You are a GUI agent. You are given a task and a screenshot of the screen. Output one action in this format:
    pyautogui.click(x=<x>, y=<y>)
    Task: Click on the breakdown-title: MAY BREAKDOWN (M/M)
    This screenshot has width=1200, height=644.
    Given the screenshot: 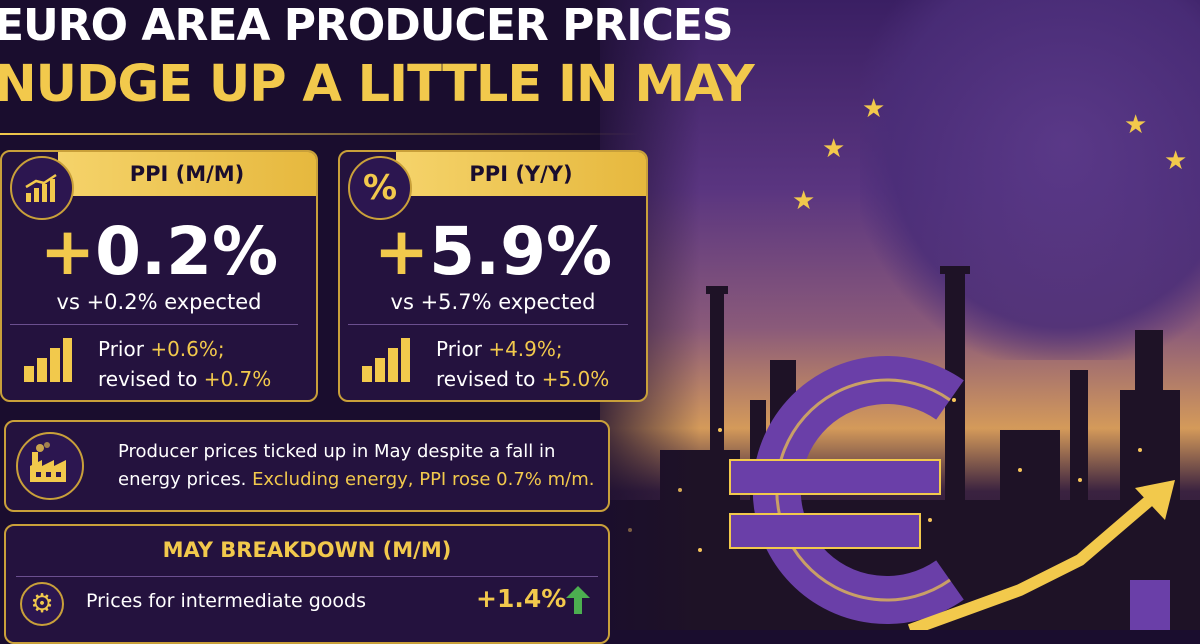 What is the action you would take?
    pyautogui.click(x=307, y=550)
    